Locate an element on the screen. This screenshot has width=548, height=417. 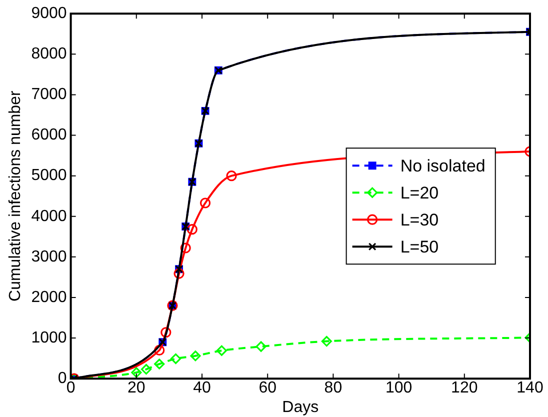
y-tick-label: 4000 is located at coordinates (49, 216).